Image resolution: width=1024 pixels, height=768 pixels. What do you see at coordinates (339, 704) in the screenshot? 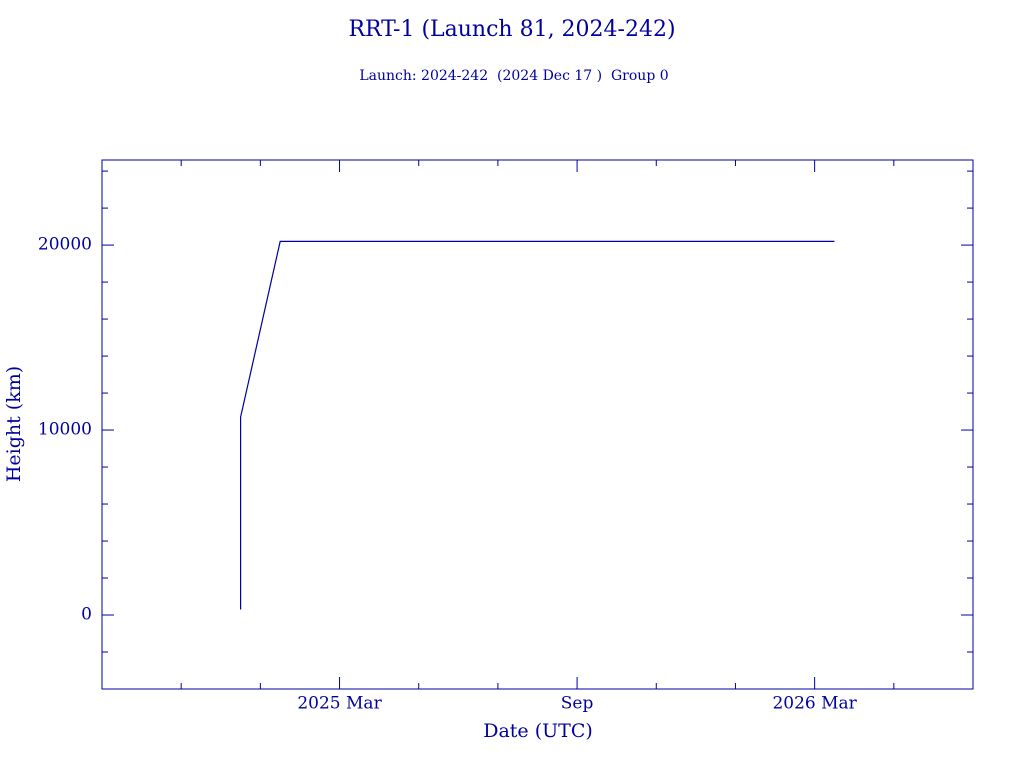
I see `x-tick-label: 2025 Mar` at bounding box center [339, 704].